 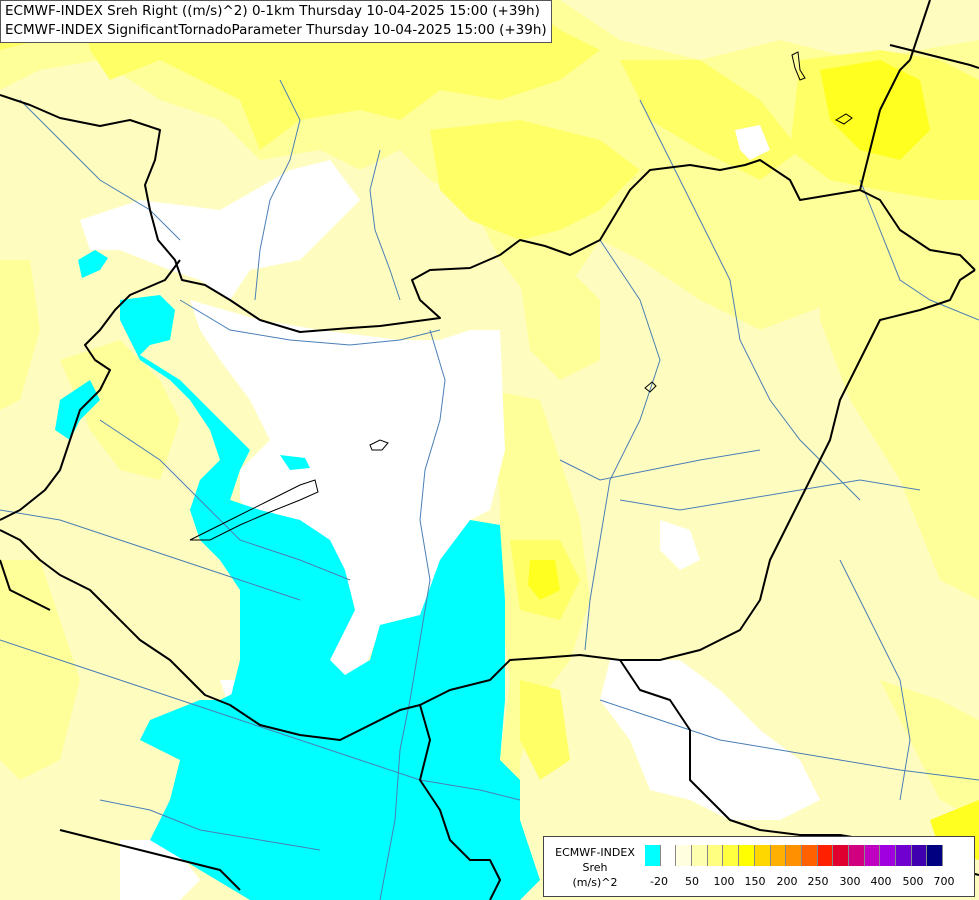 What do you see at coordinates (724, 881) in the screenshot?
I see `legend-tick-label: 100` at bounding box center [724, 881].